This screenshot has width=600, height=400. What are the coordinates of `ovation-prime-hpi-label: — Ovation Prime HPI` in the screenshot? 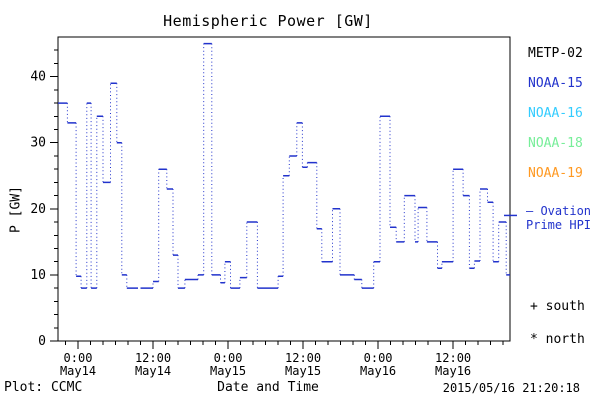 It's located at (558, 218).